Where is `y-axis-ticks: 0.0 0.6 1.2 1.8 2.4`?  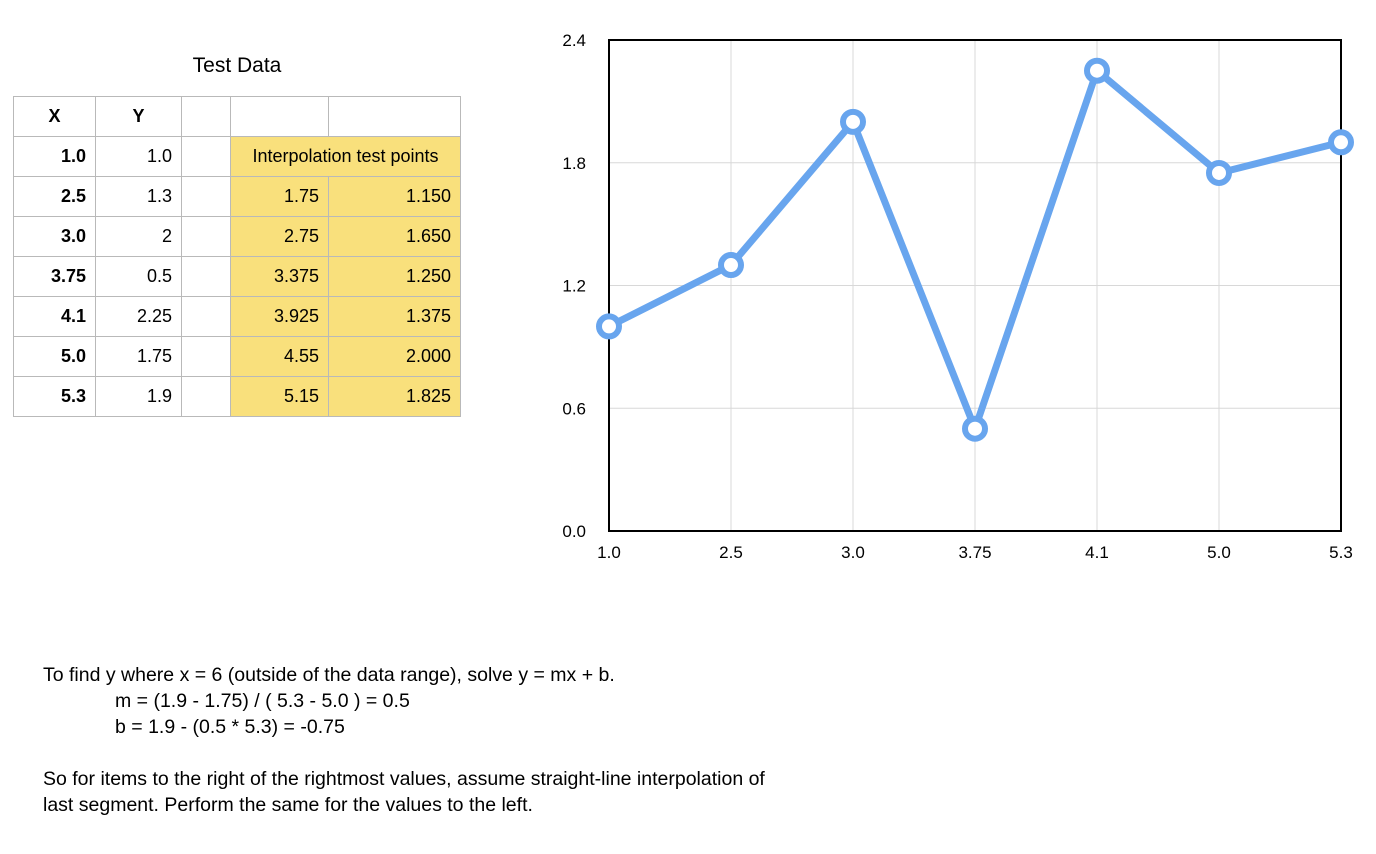 y-axis-ticks: 0.0 0.6 1.2 1.8 2.4 is located at coordinates (574, 286).